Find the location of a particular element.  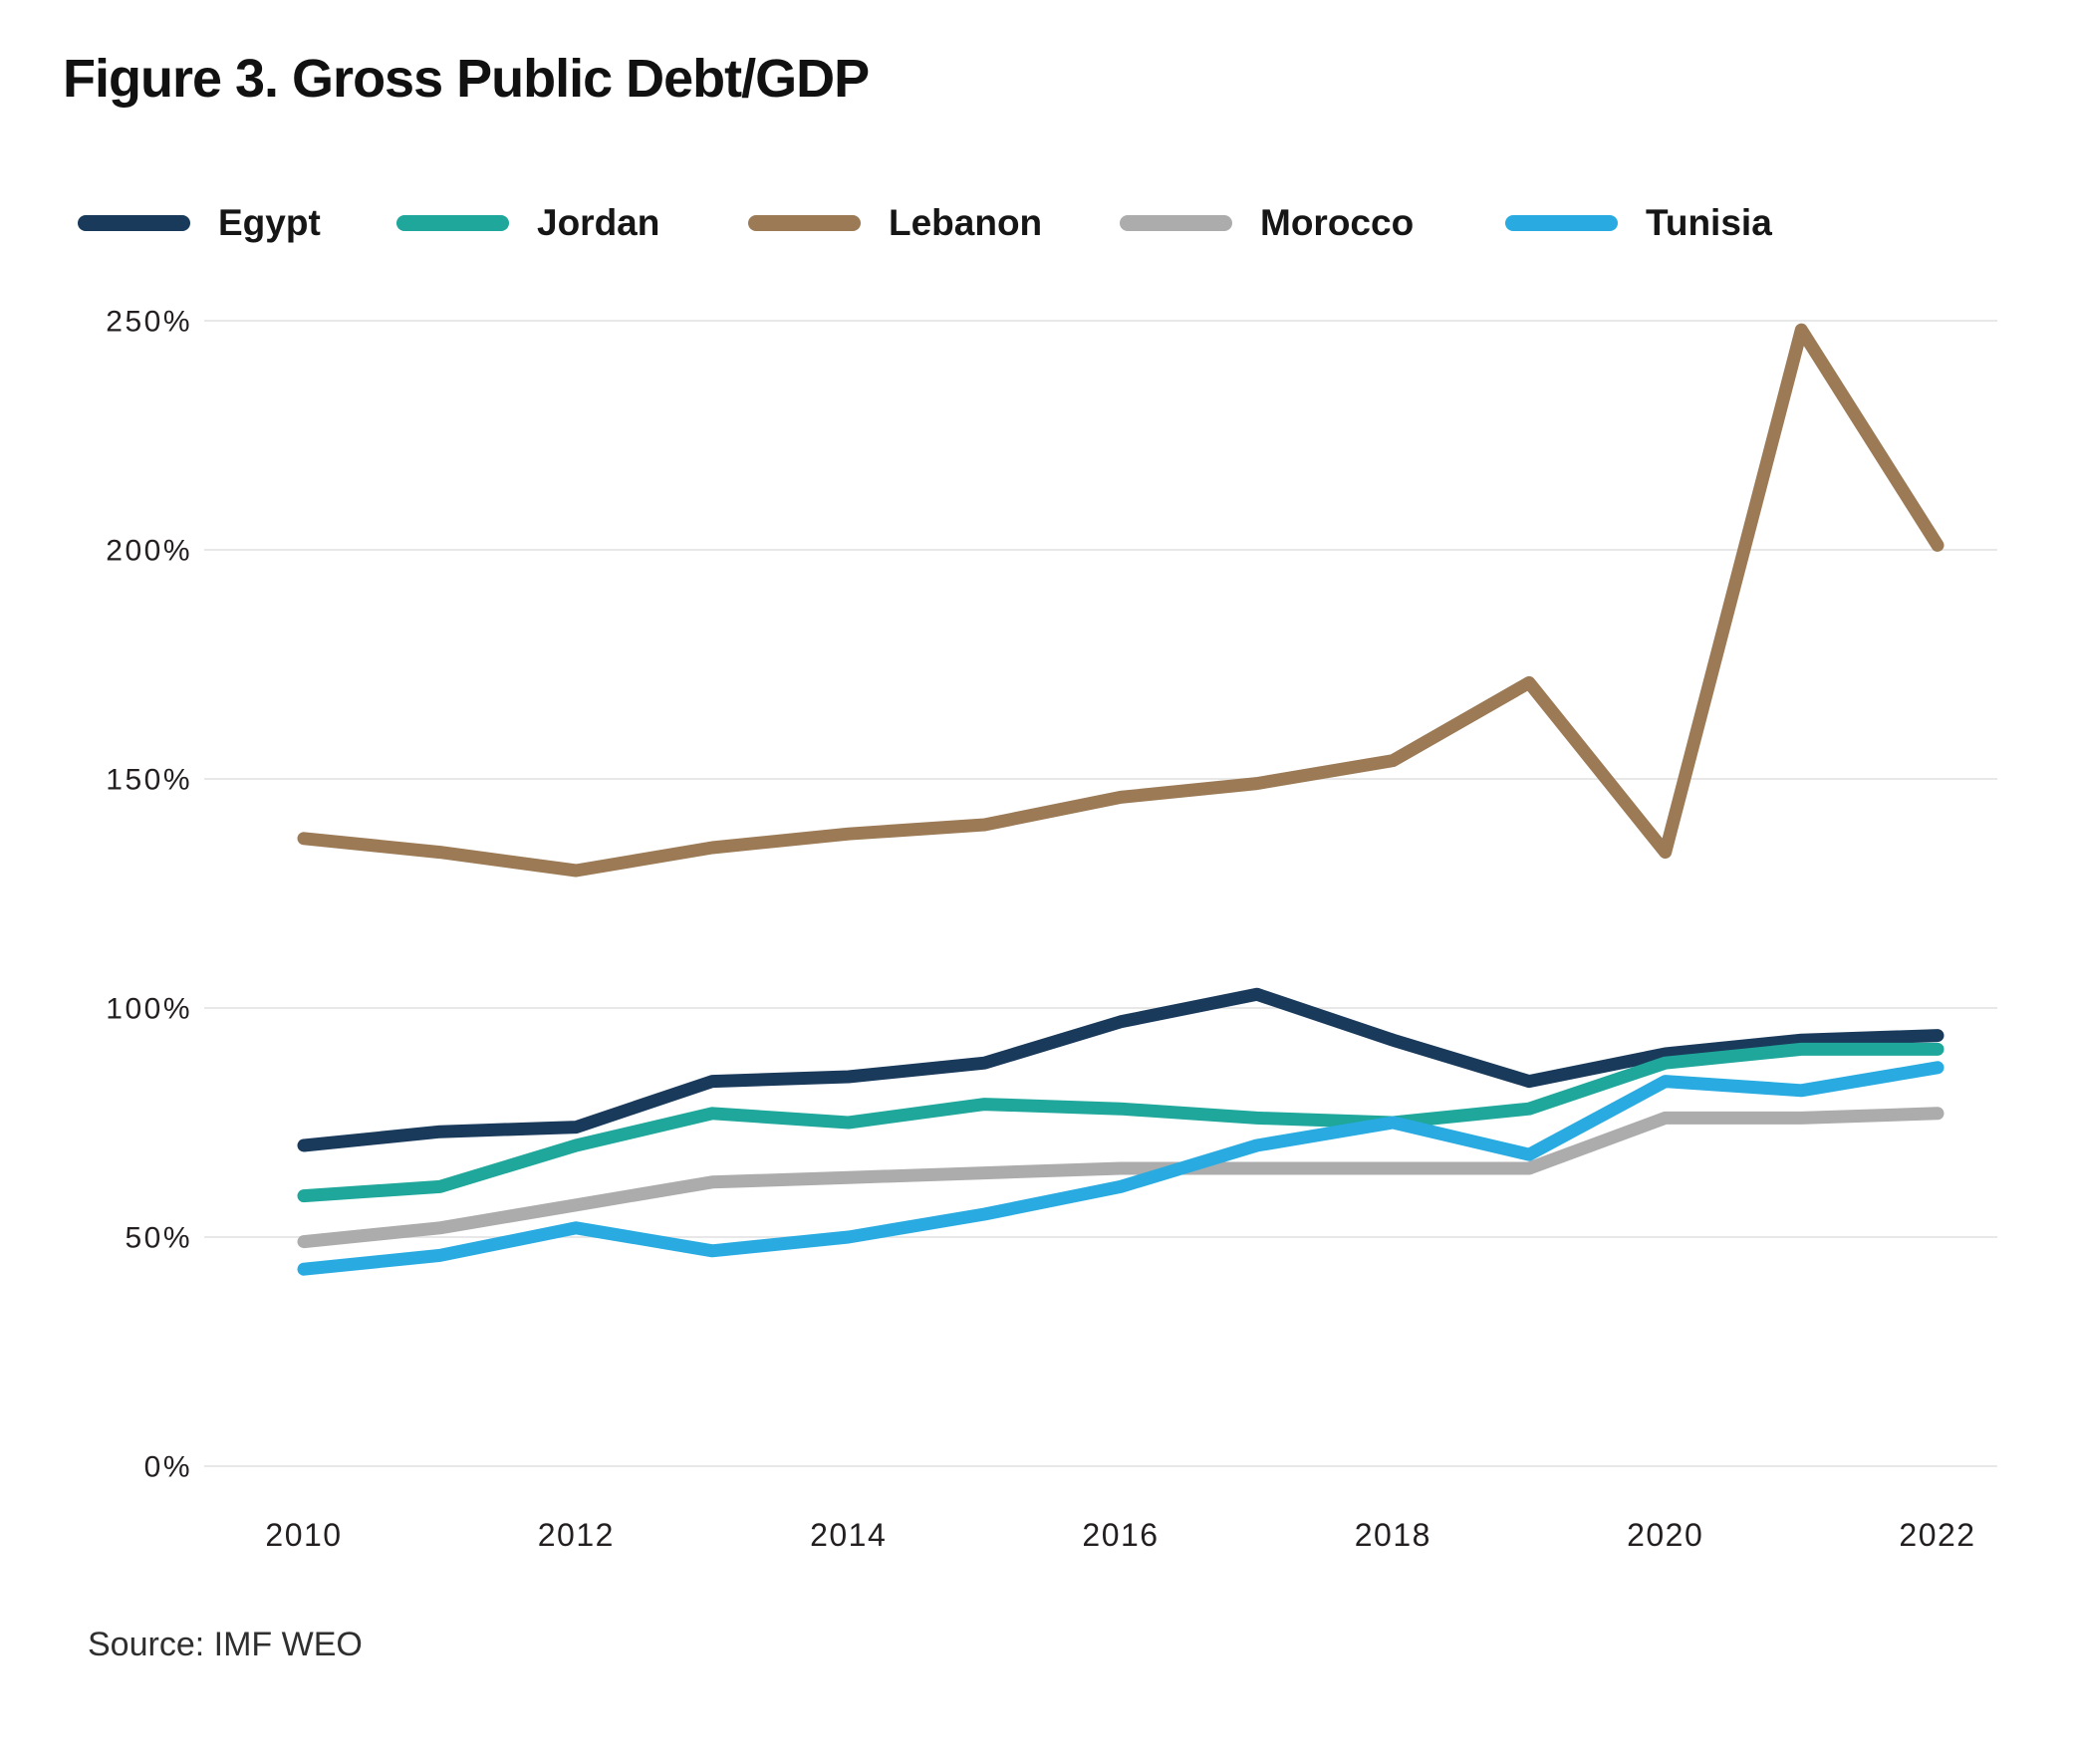

series-line-jordan is located at coordinates (1121, 1122).